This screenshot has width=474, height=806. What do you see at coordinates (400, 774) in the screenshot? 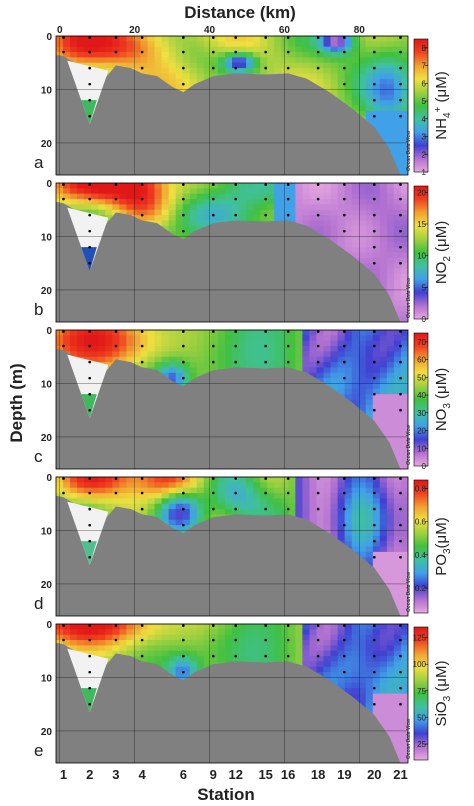
I see `station-tick-label: 21` at bounding box center [400, 774].